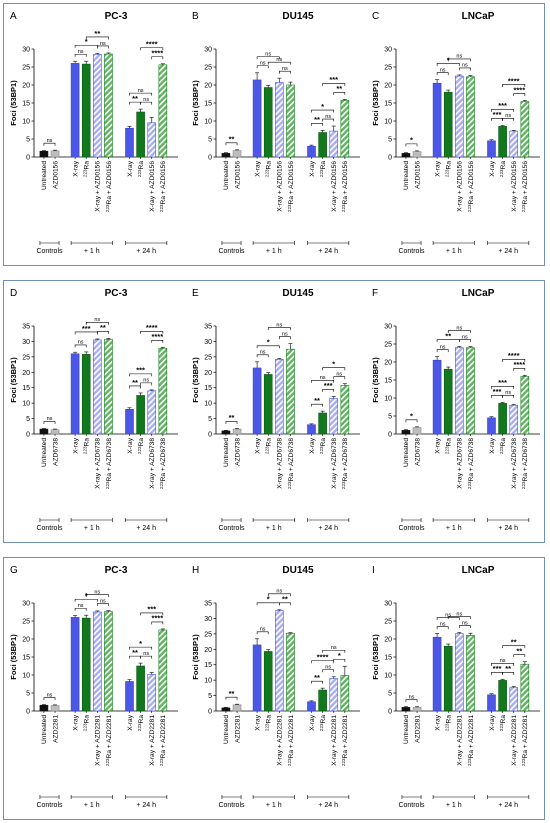 This screenshot has width=550, height=823. I want to click on x-tick-label: AZD2281, so click(55, 729).